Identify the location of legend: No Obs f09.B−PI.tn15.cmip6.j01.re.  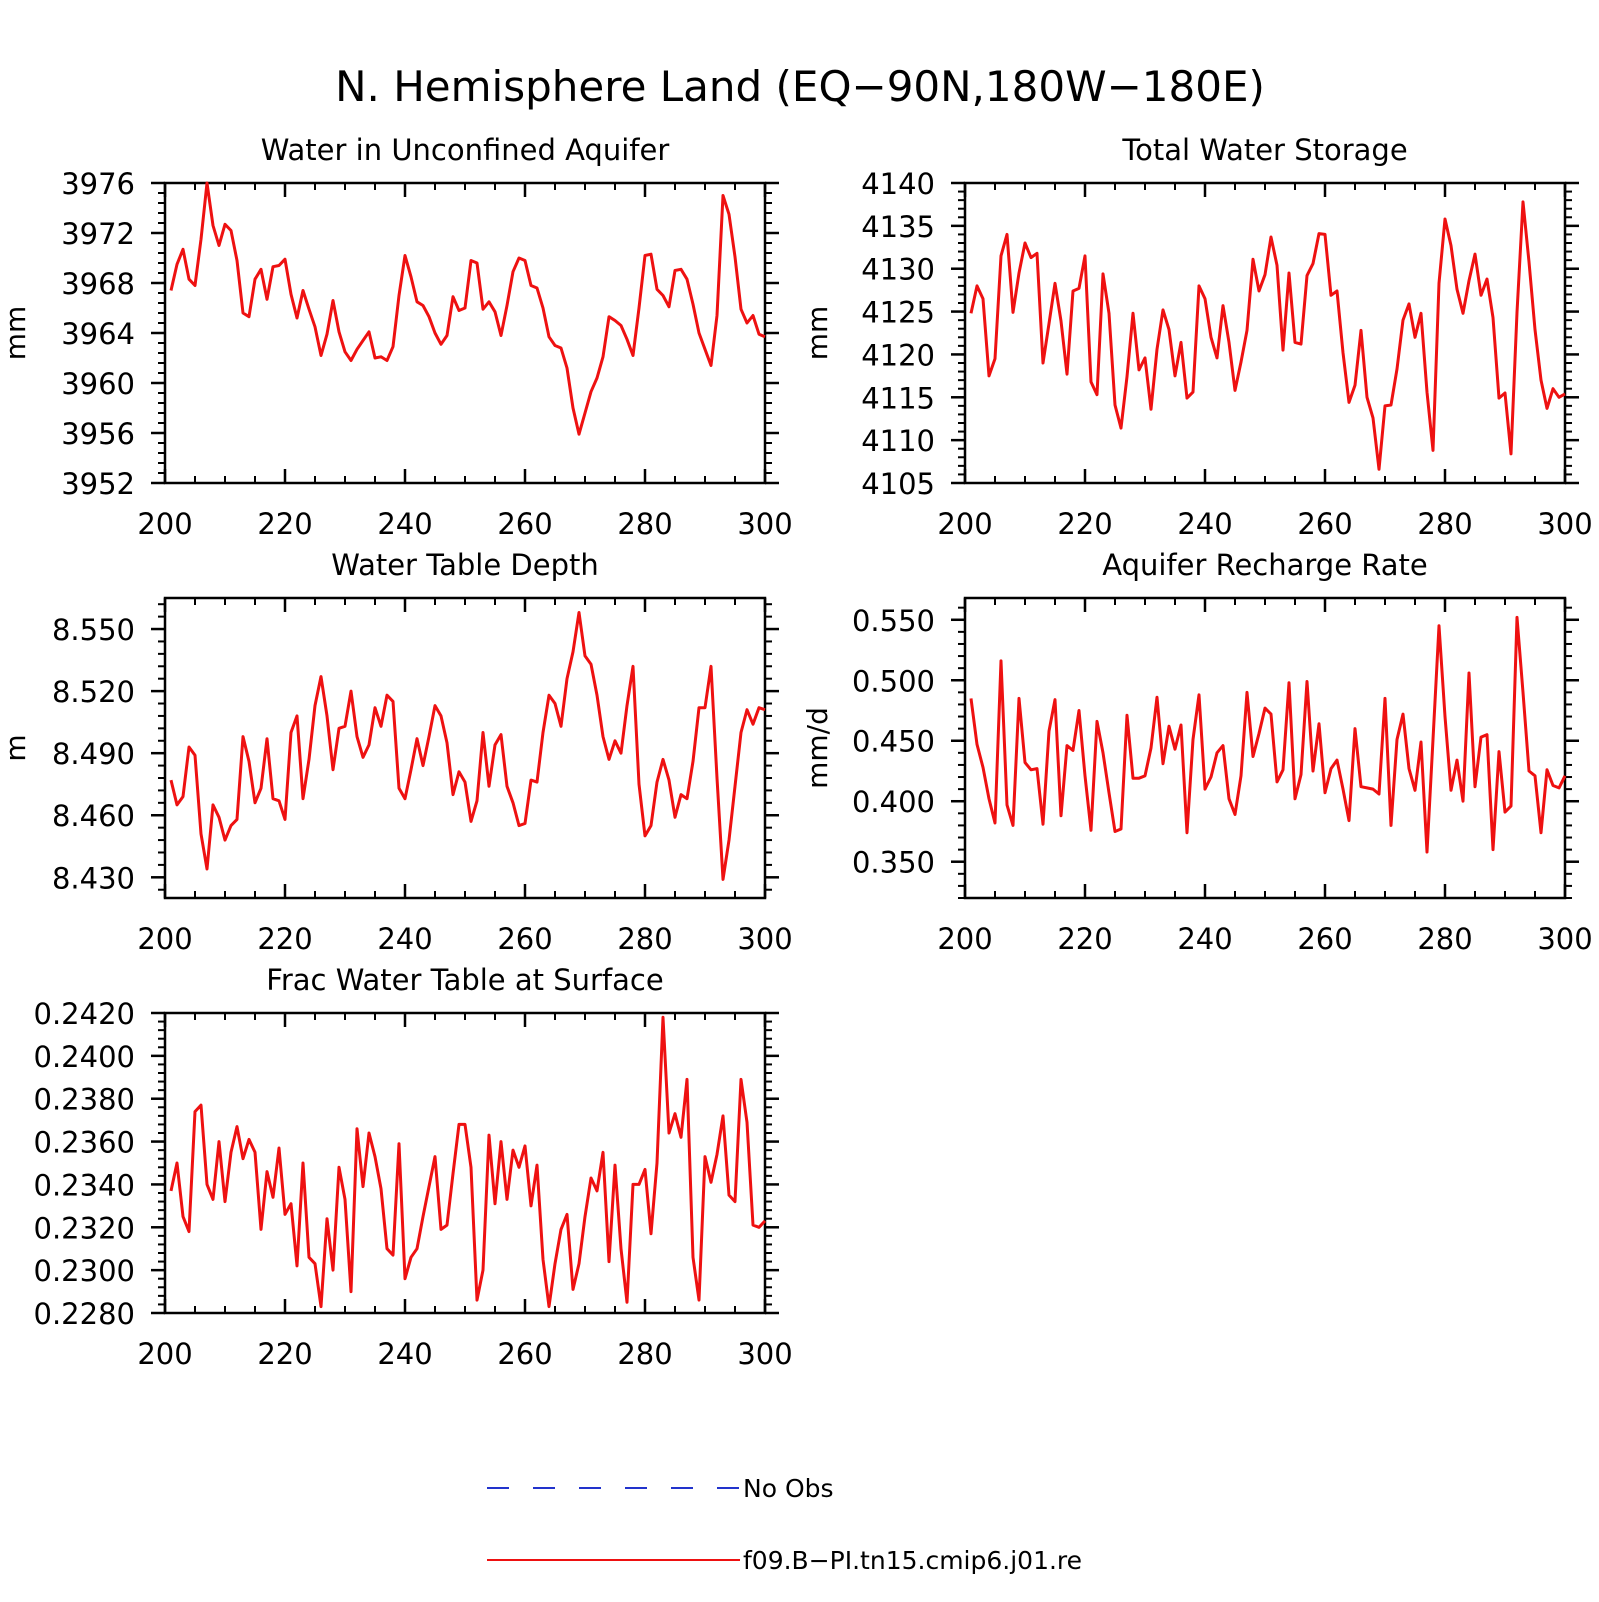
(784, 1524).